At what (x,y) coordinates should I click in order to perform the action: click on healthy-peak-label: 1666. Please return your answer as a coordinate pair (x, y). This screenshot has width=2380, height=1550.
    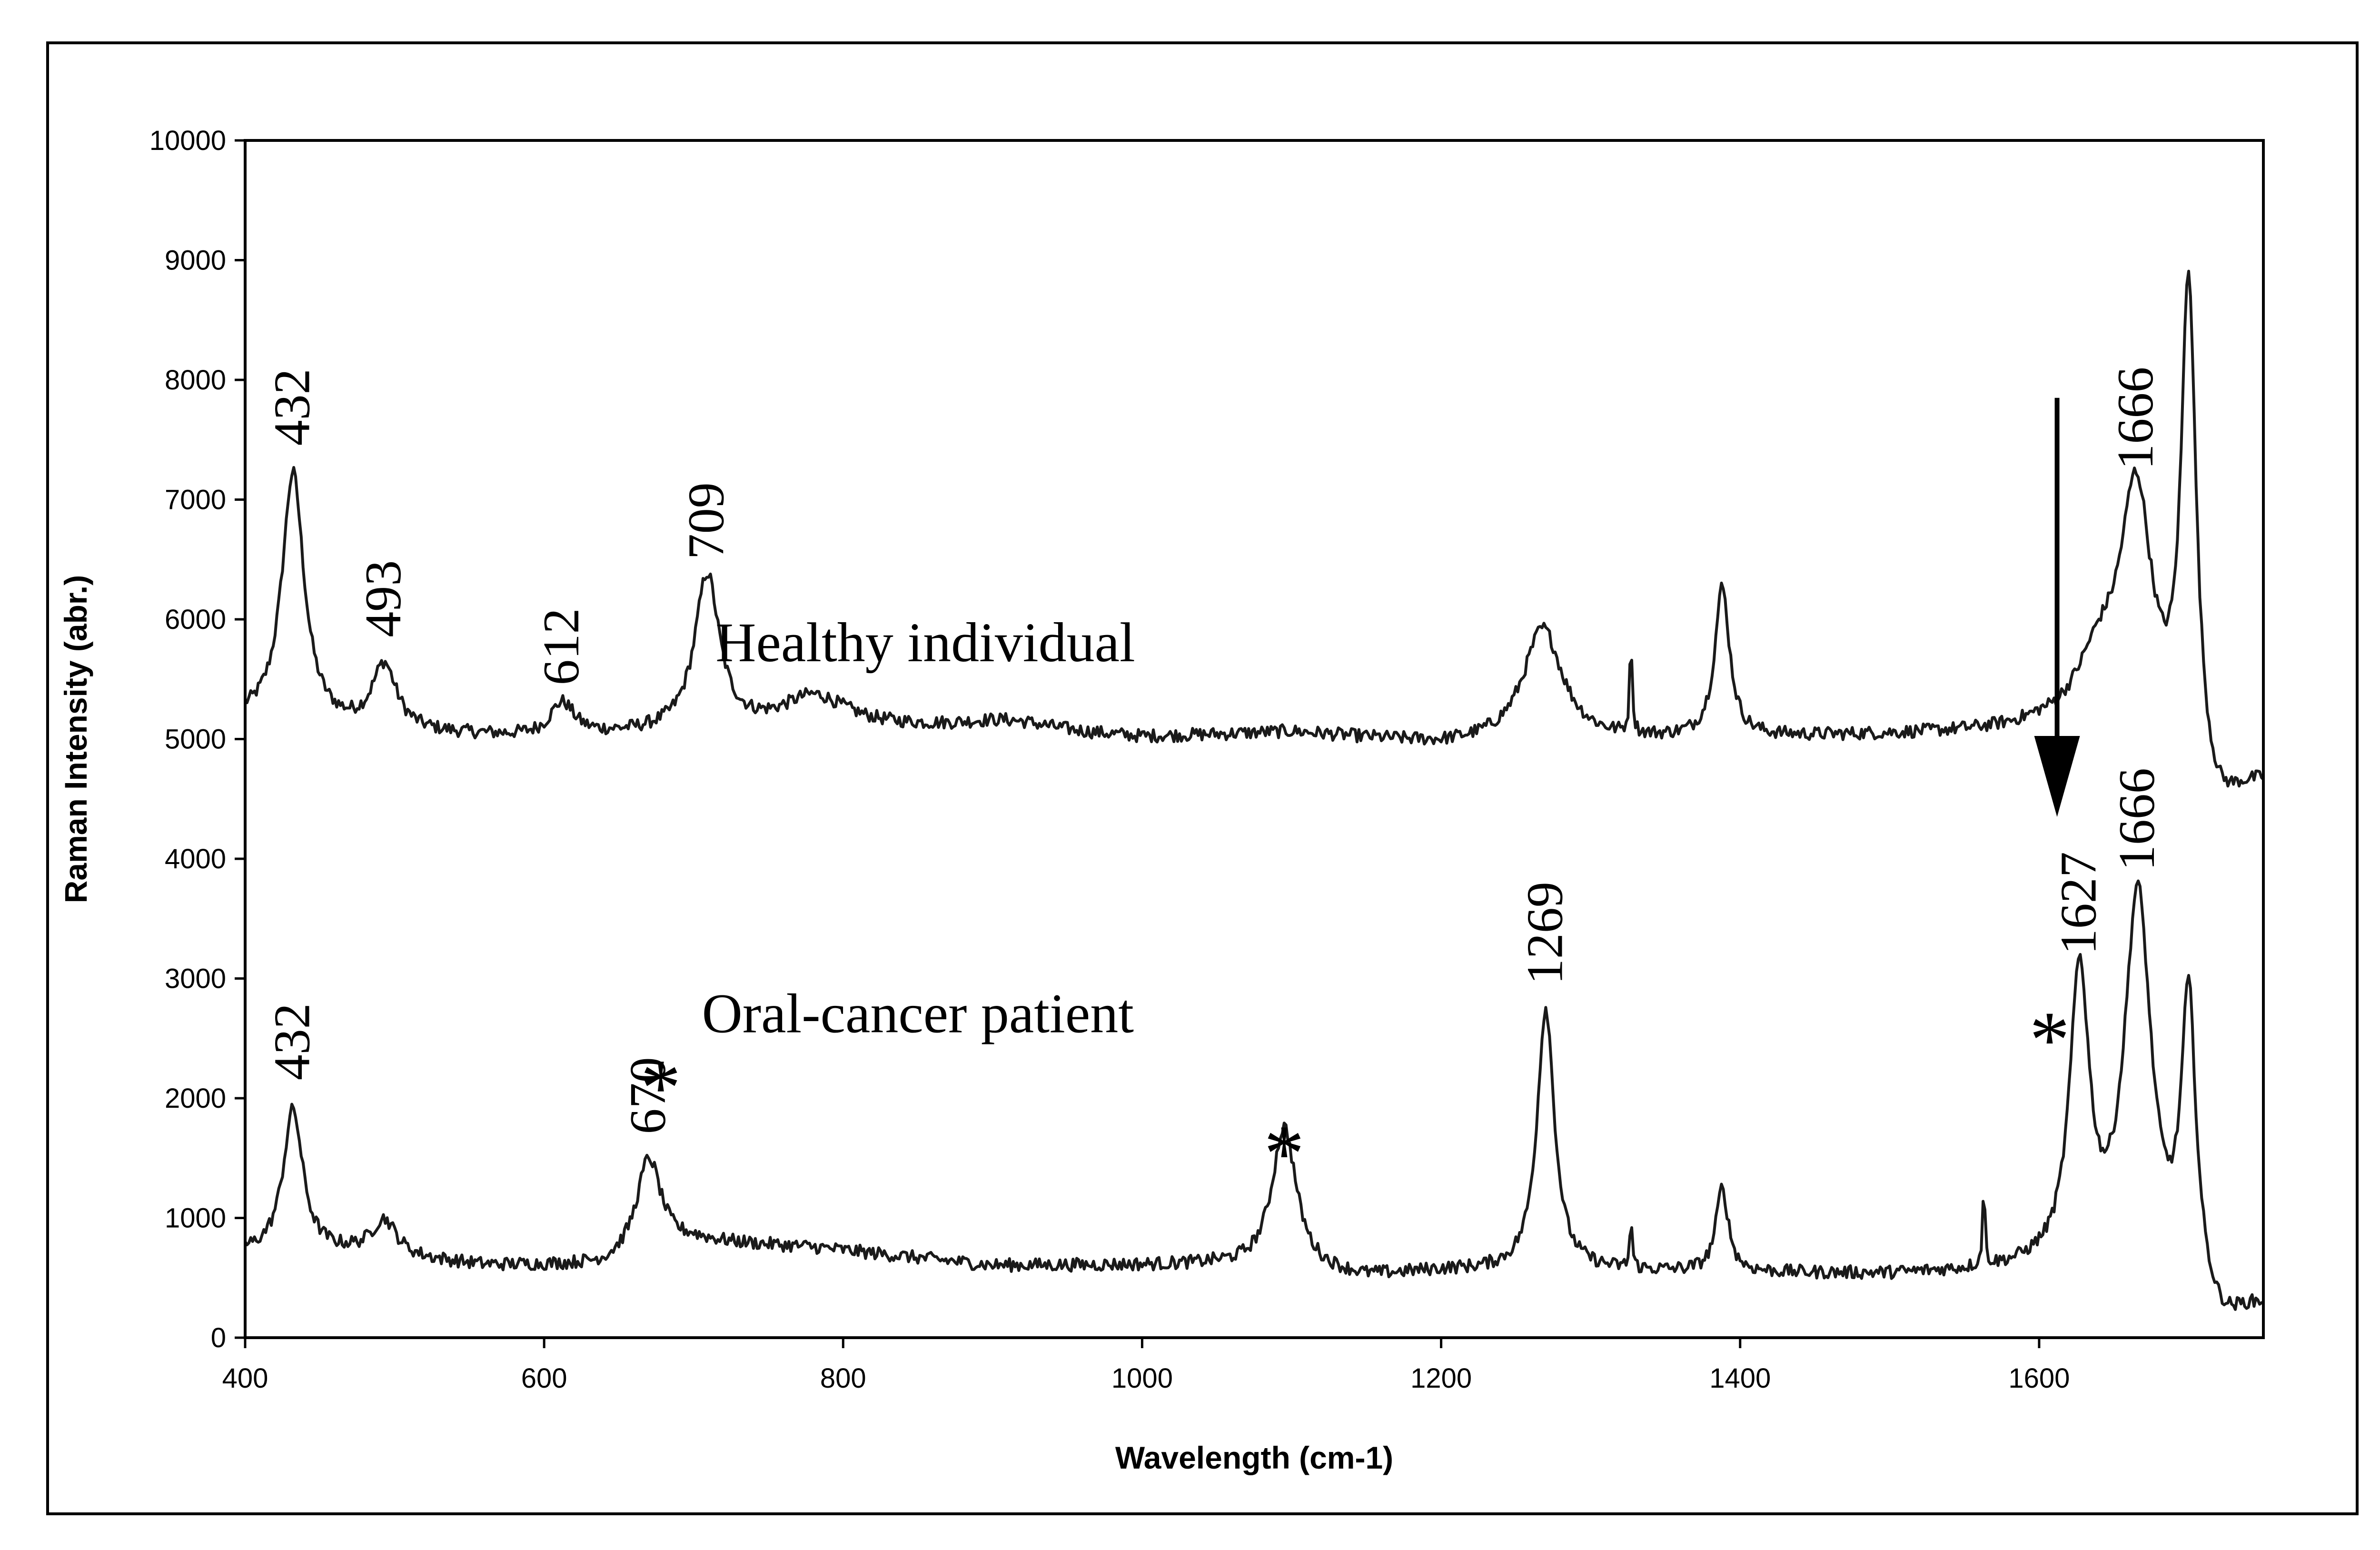
    Looking at the image, I should click on (2135, 418).